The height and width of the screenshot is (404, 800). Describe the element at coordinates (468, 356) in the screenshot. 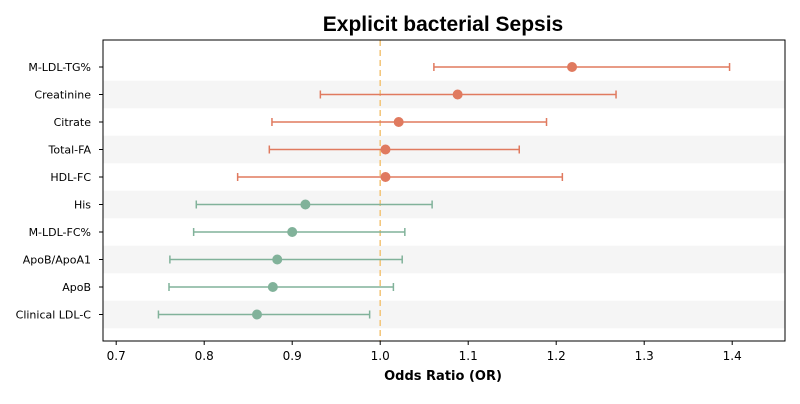

I see `x-tick-label: 1.1` at that location.